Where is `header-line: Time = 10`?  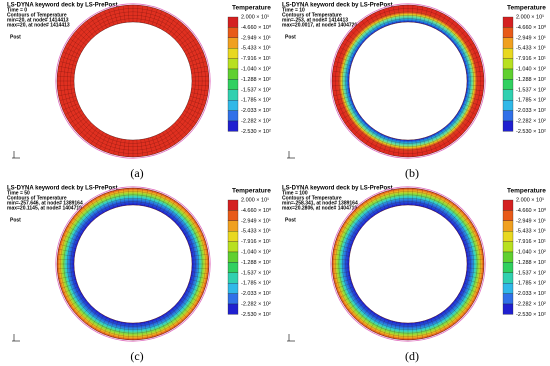
header-line: Time = 10 is located at coordinates (293, 10).